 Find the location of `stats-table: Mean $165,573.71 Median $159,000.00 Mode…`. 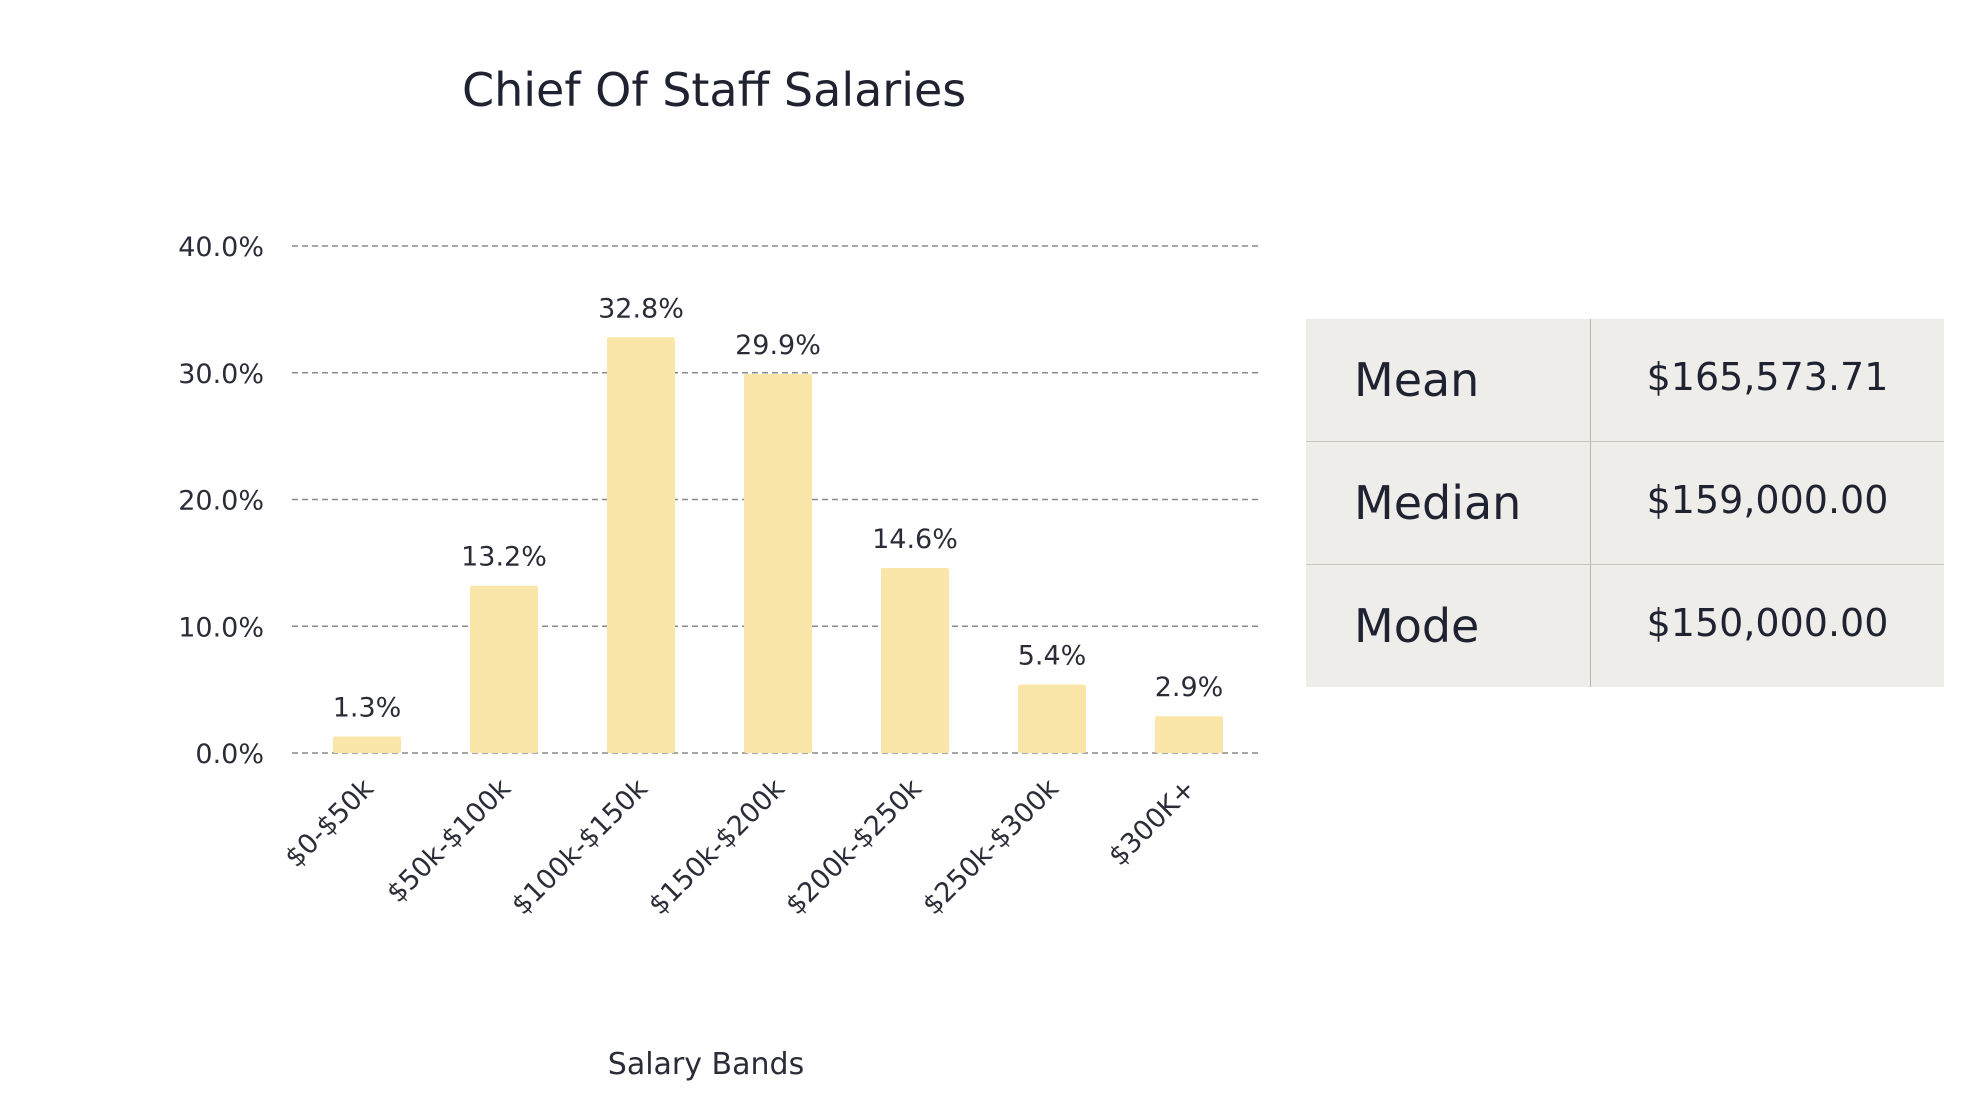

stats-table: Mean $165,573.71 Median $159,000.00 Mode… is located at coordinates (1625, 503).